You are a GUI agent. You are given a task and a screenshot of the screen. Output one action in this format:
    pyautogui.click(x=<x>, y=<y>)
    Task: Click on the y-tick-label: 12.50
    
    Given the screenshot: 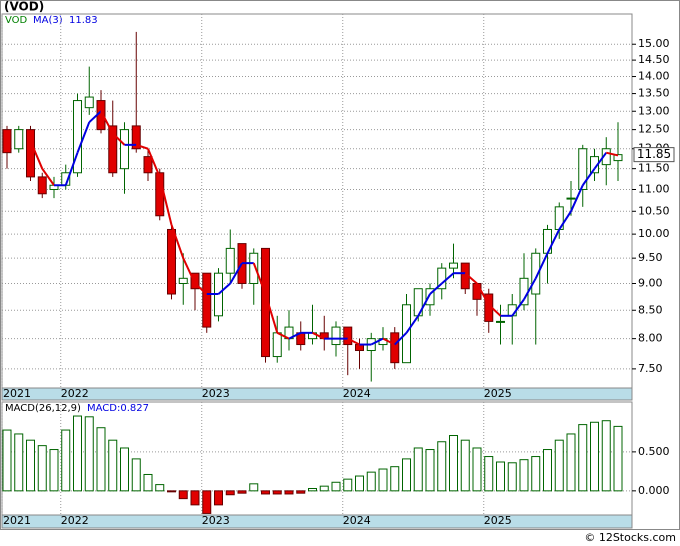 What is the action you would take?
    pyautogui.click(x=654, y=129)
    